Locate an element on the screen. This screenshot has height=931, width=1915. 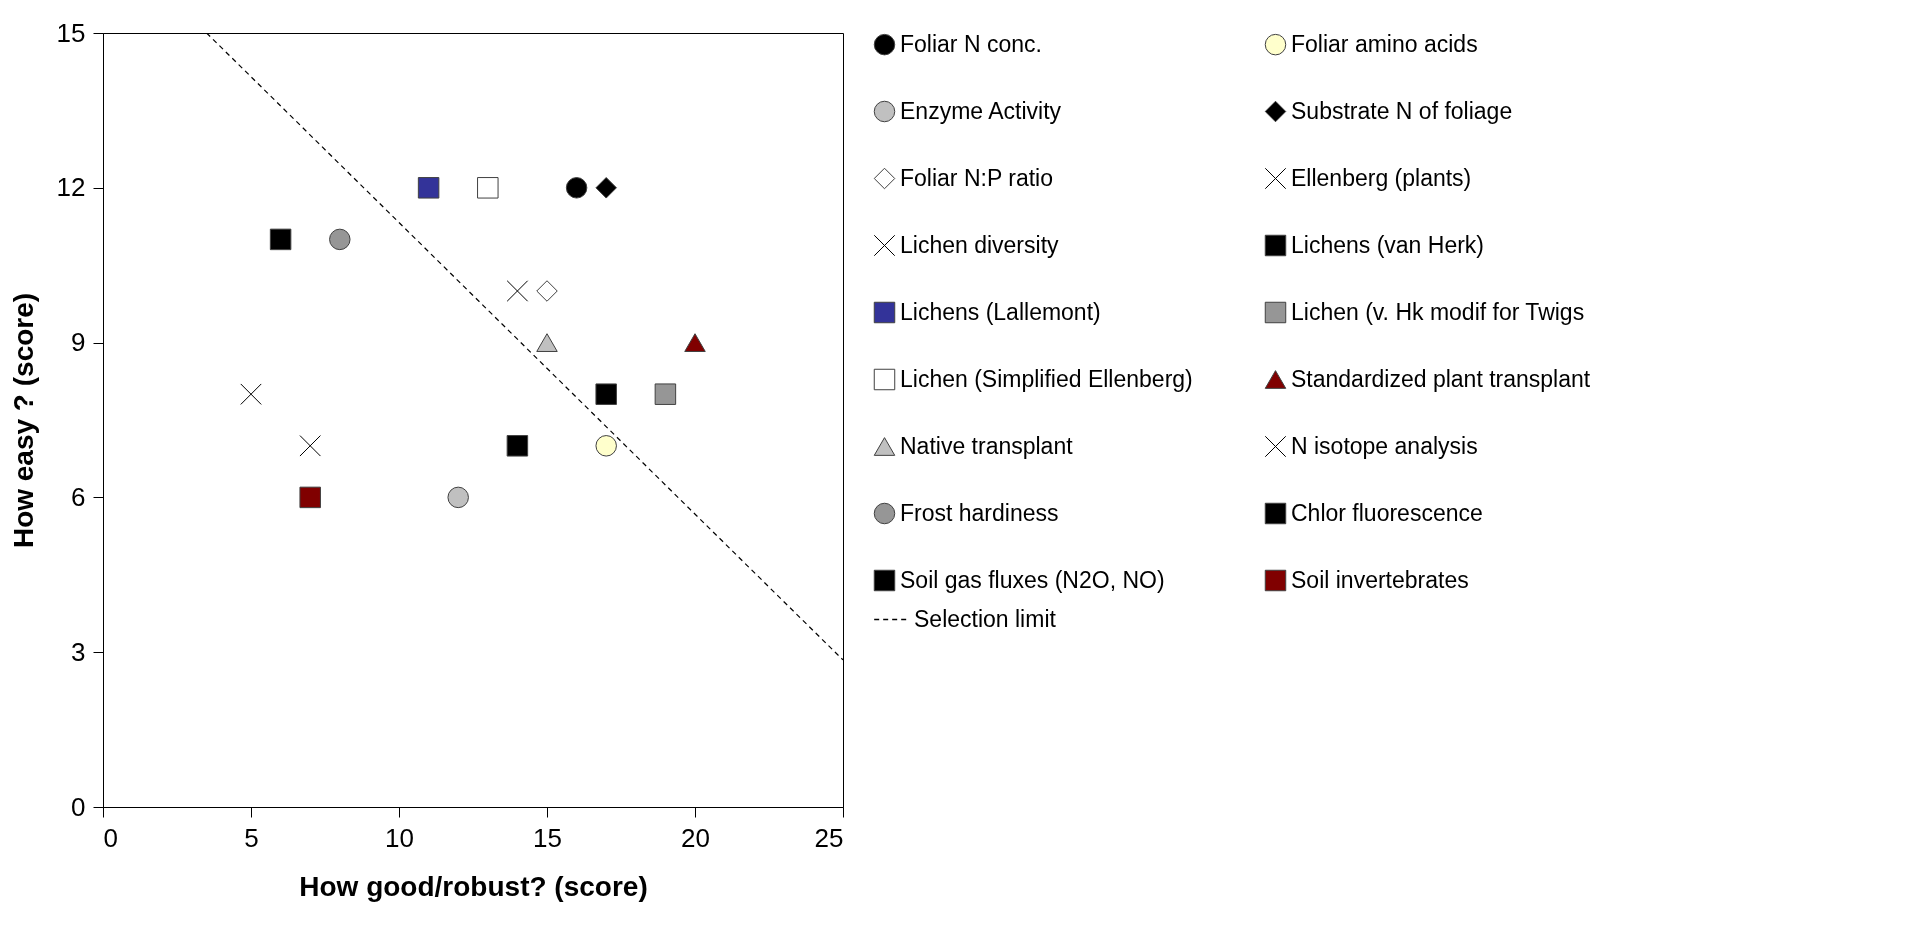
legend-label: Native transplant is located at coordinates (987, 445).